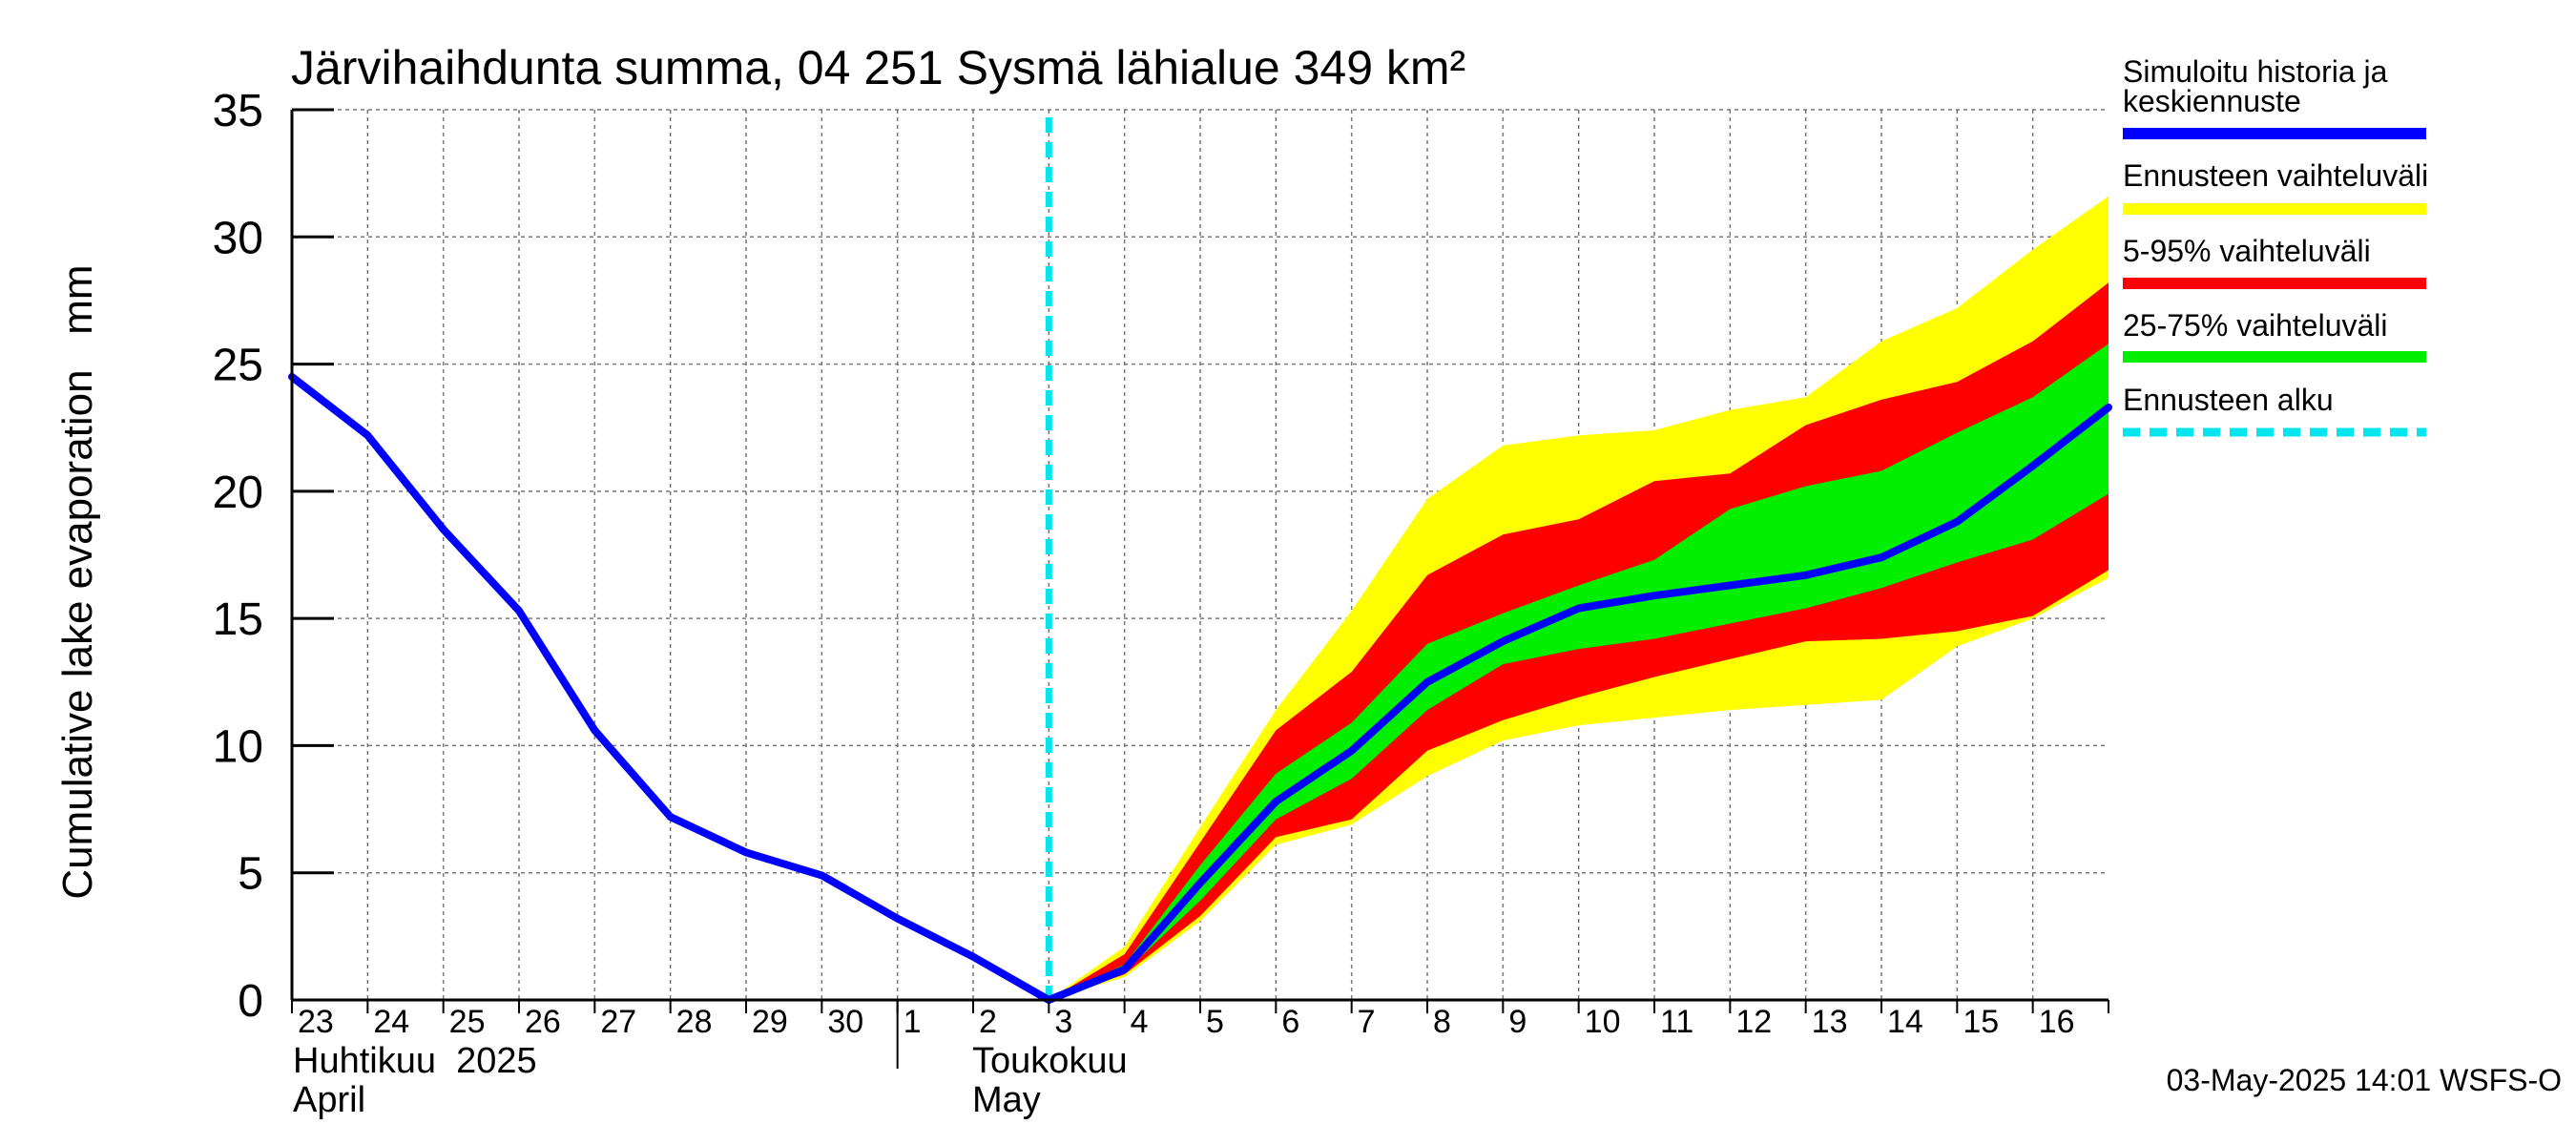  I want to click on x-tick-label: 14, so click(1905, 1022).